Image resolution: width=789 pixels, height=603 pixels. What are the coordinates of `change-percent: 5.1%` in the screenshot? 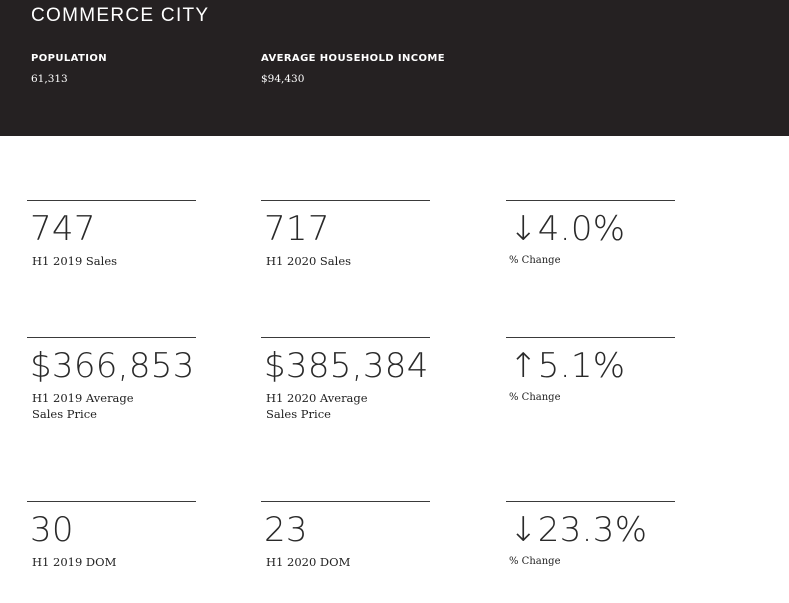 It's located at (581, 366).